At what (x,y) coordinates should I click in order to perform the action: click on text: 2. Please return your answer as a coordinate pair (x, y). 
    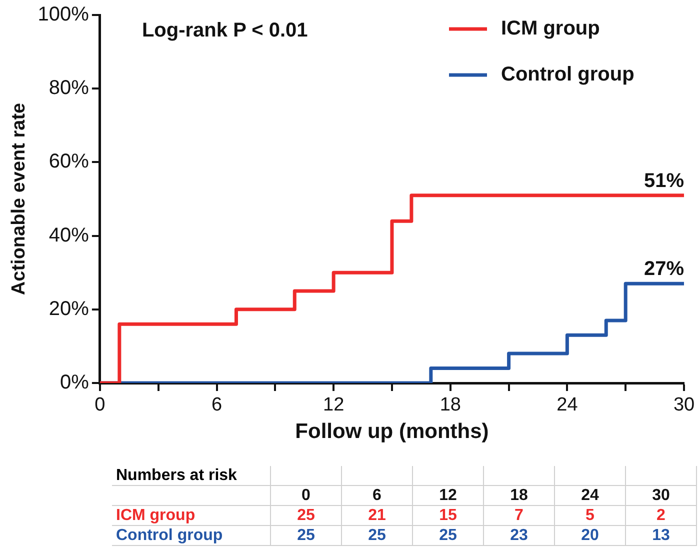
    Looking at the image, I should click on (661, 516).